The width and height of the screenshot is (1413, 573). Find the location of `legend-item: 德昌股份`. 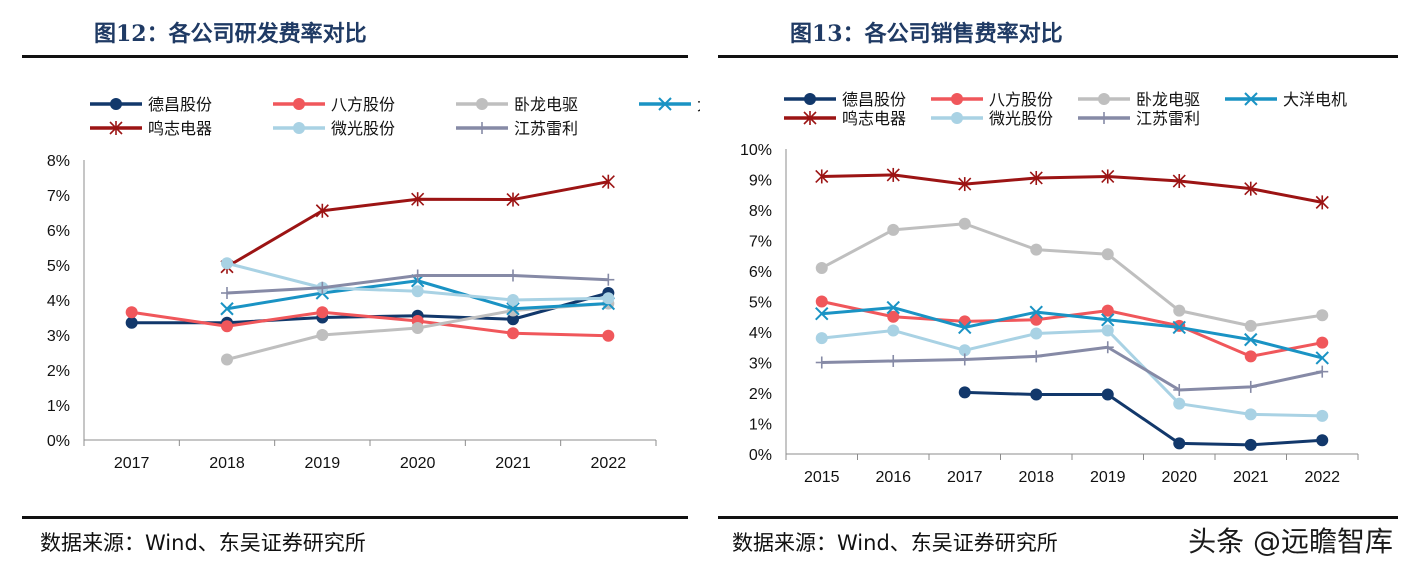

legend-item: 德昌股份 is located at coordinates (151, 104).